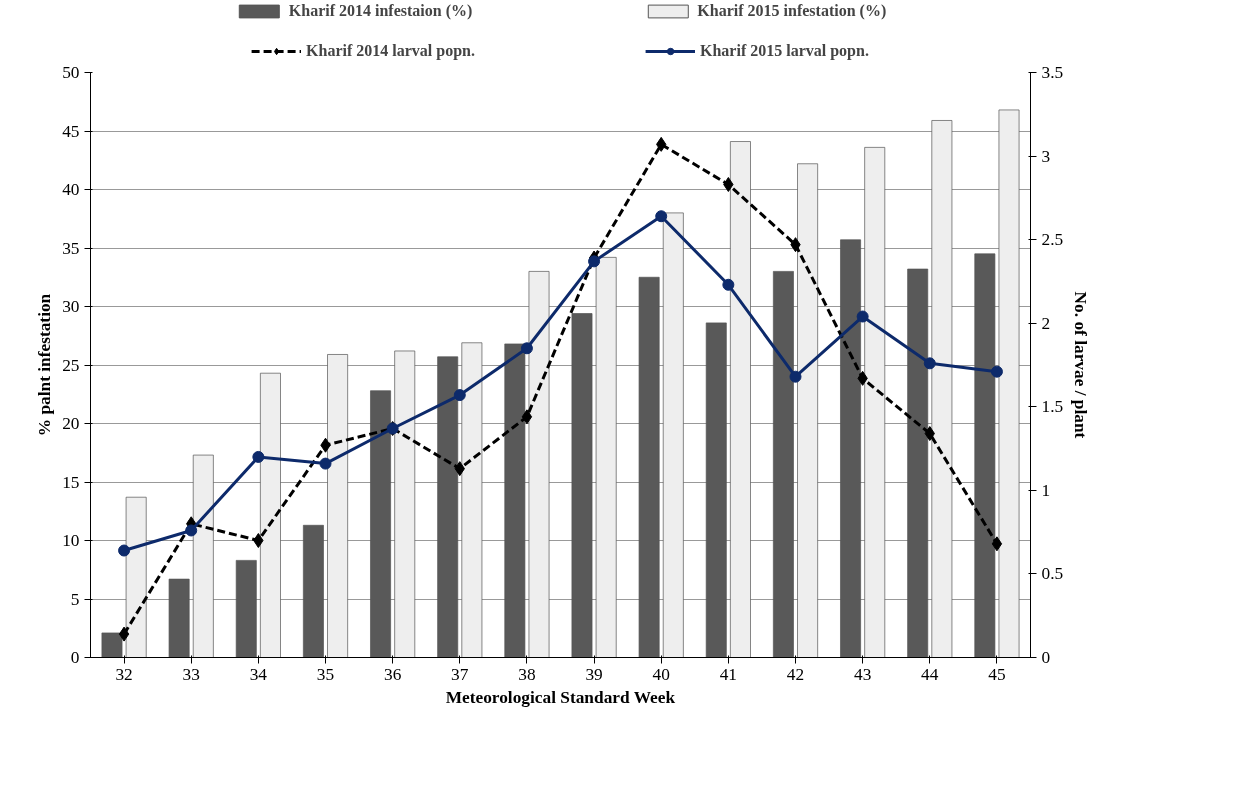 Image resolution: width=1235 pixels, height=803 pixels. Describe the element at coordinates (71, 423) in the screenshot. I see `y-tick-label: 20` at that location.